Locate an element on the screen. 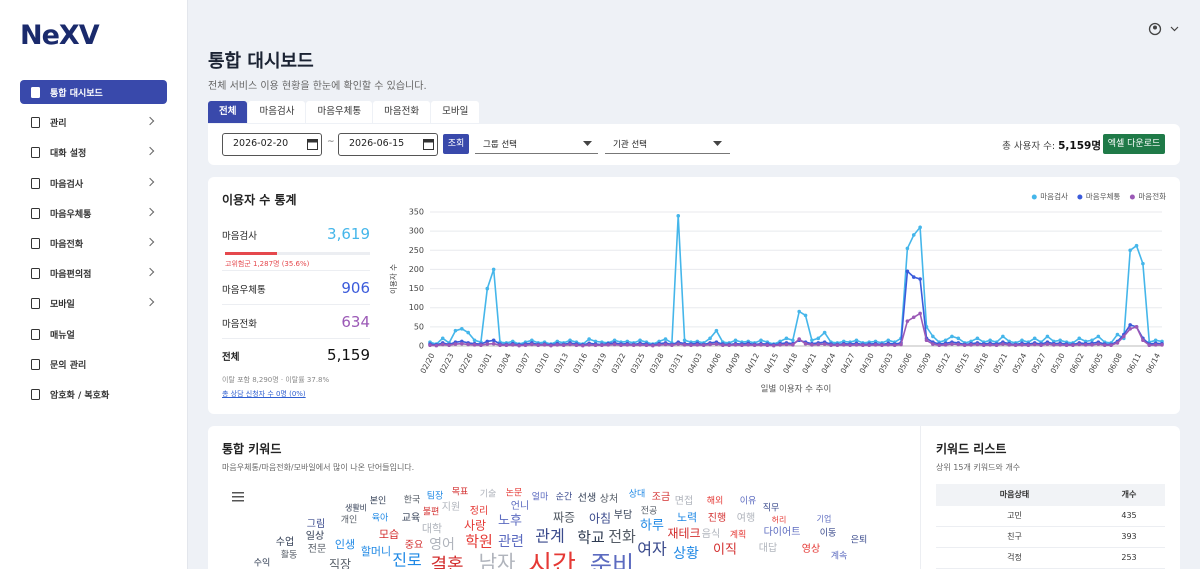 Image resolution: width=1200 pixels, height=569 pixels. keyword: 선생 is located at coordinates (587, 498).